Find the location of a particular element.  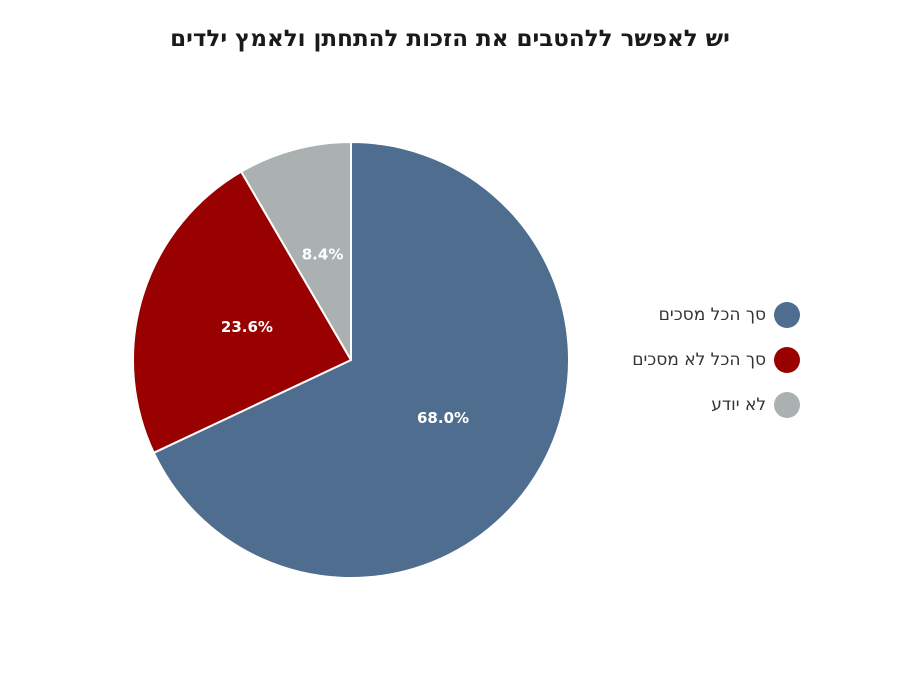

legend-item-agree: סך הכל מסכים is located at coordinates (729, 315).